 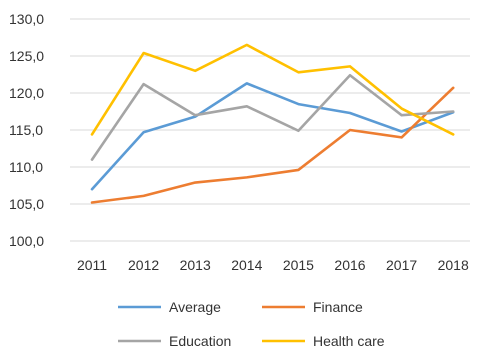 I want to click on x-axis-tick-labels: 2011 2012 2013 2014 2015 2016 2017 2018, so click(x=273, y=265).